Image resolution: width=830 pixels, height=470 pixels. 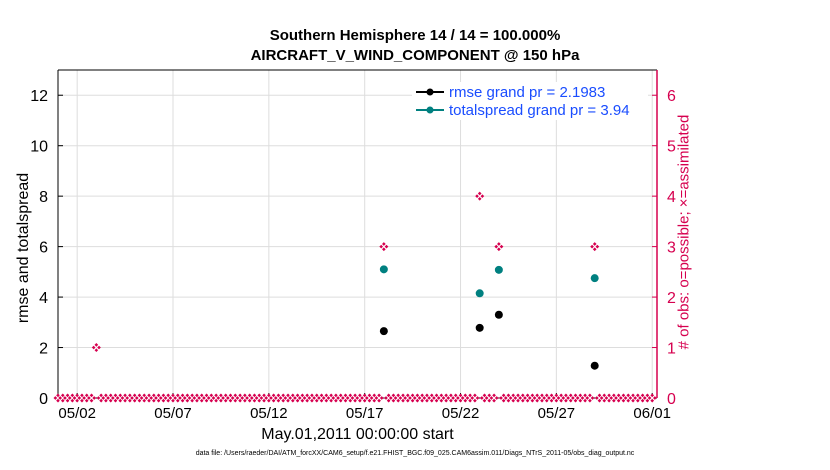 I want to click on chart-title-line2: AIRCRAFT_V_WIND_COMPONENT @ 150 hPa, so click(x=415, y=55).